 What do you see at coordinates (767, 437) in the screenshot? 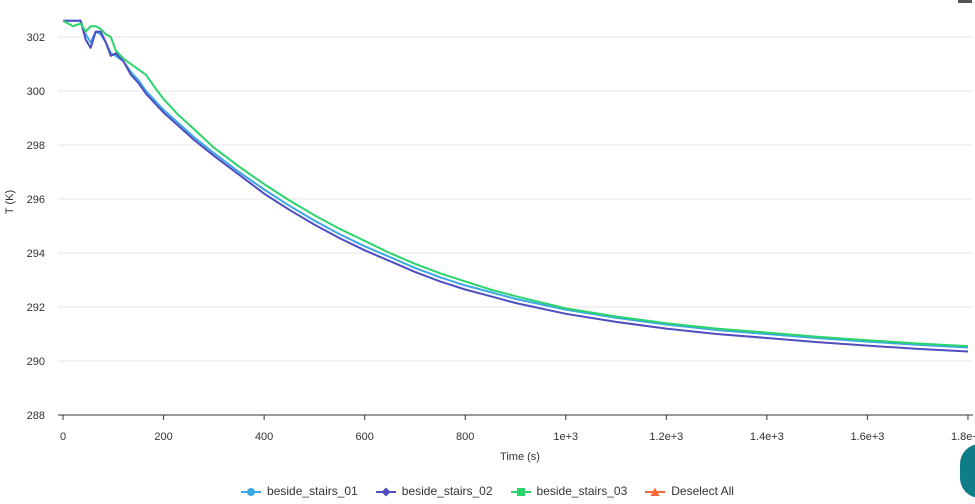
I see `x-tick-label: 1.4e+3` at bounding box center [767, 437].